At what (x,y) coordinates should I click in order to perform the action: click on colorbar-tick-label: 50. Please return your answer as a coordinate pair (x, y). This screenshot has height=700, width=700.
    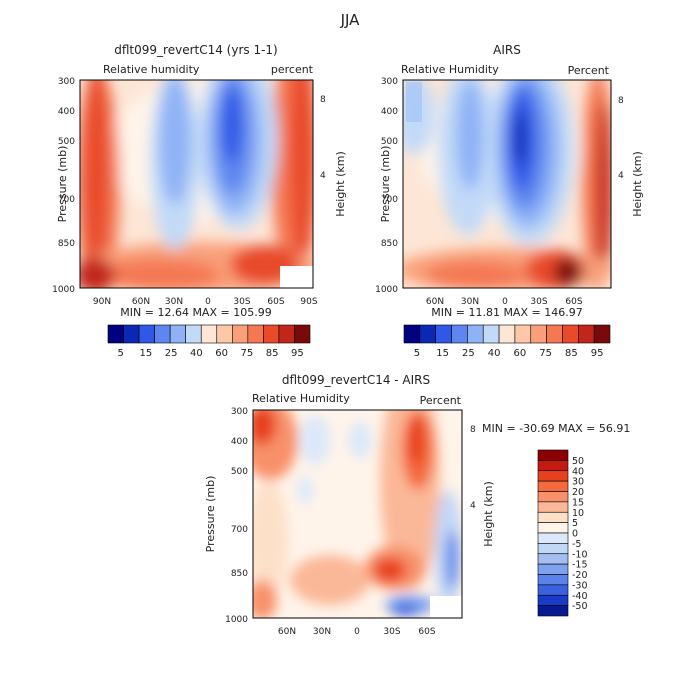
    Looking at the image, I should click on (578, 461).